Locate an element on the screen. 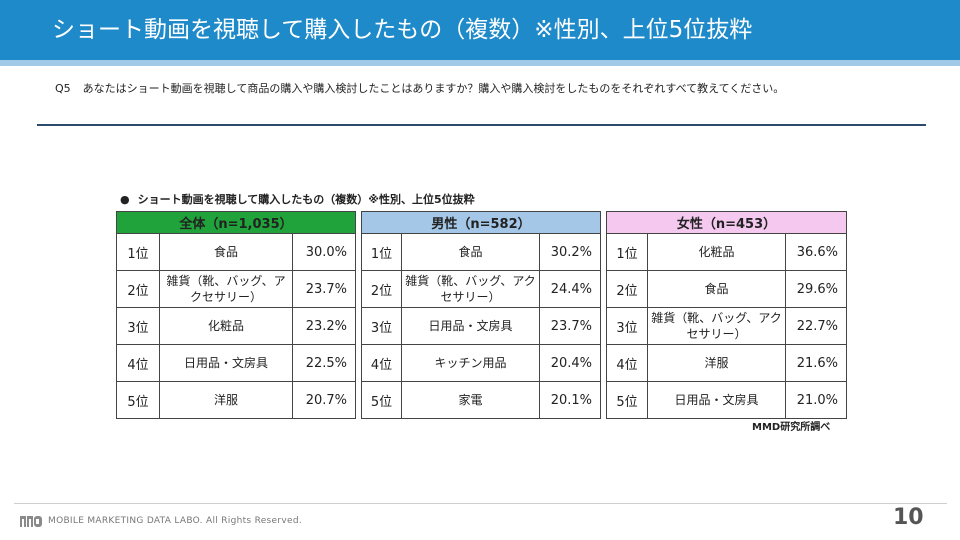 Image resolution: width=960 pixels, height=540 pixels. percent-cell: 20.1% is located at coordinates (570, 400).